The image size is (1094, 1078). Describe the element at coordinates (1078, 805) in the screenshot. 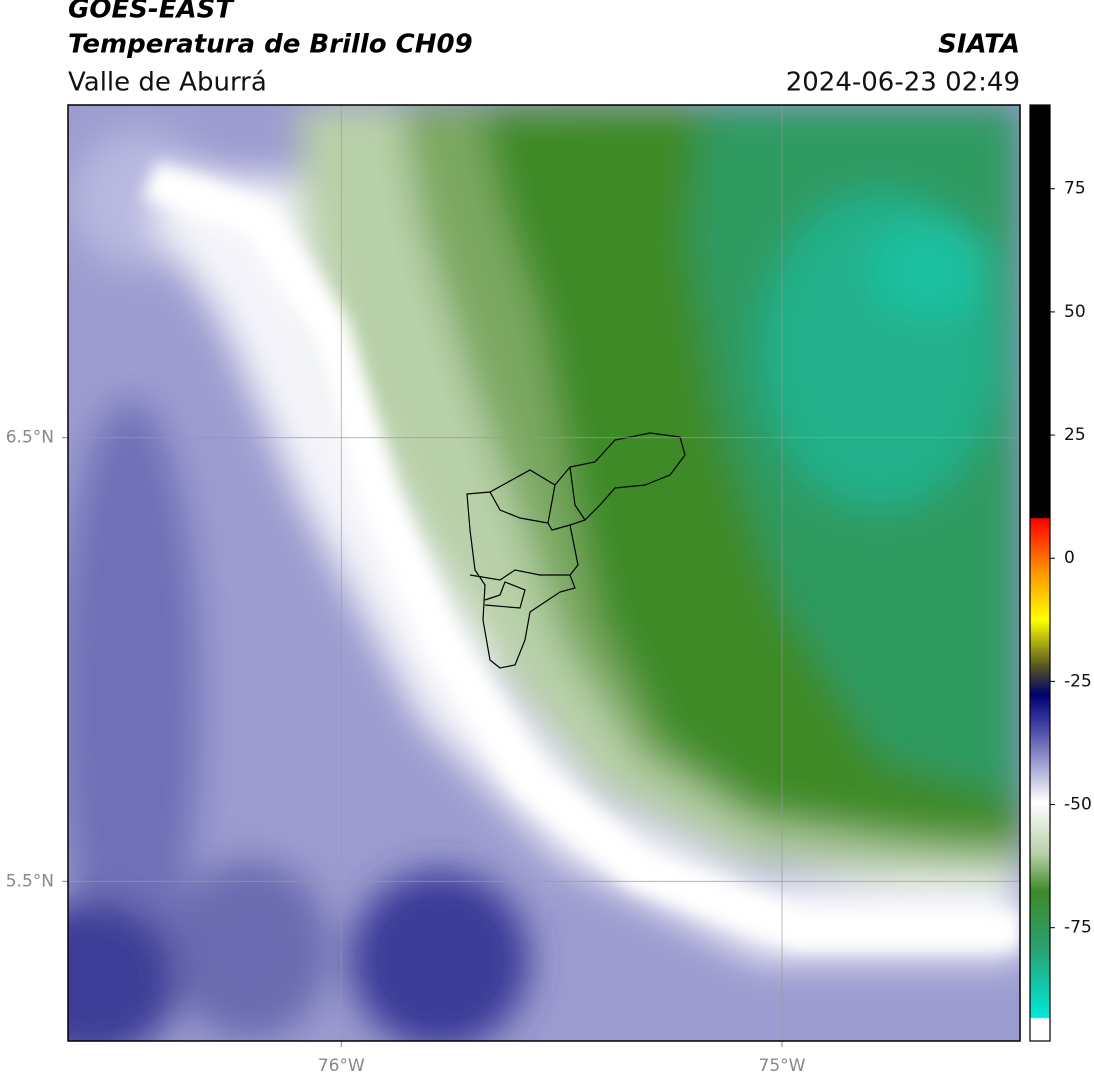

I see `colorbar-tick-label: -50` at that location.